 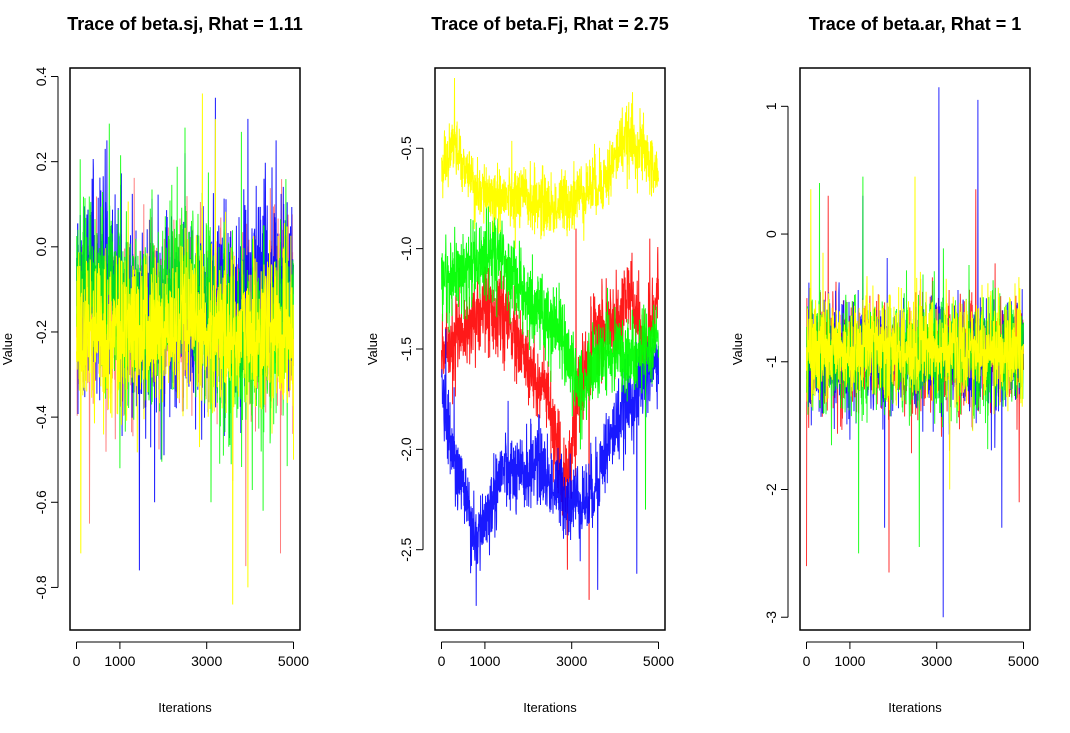 I want to click on y-tick-label: -2, so click(x=771, y=489).